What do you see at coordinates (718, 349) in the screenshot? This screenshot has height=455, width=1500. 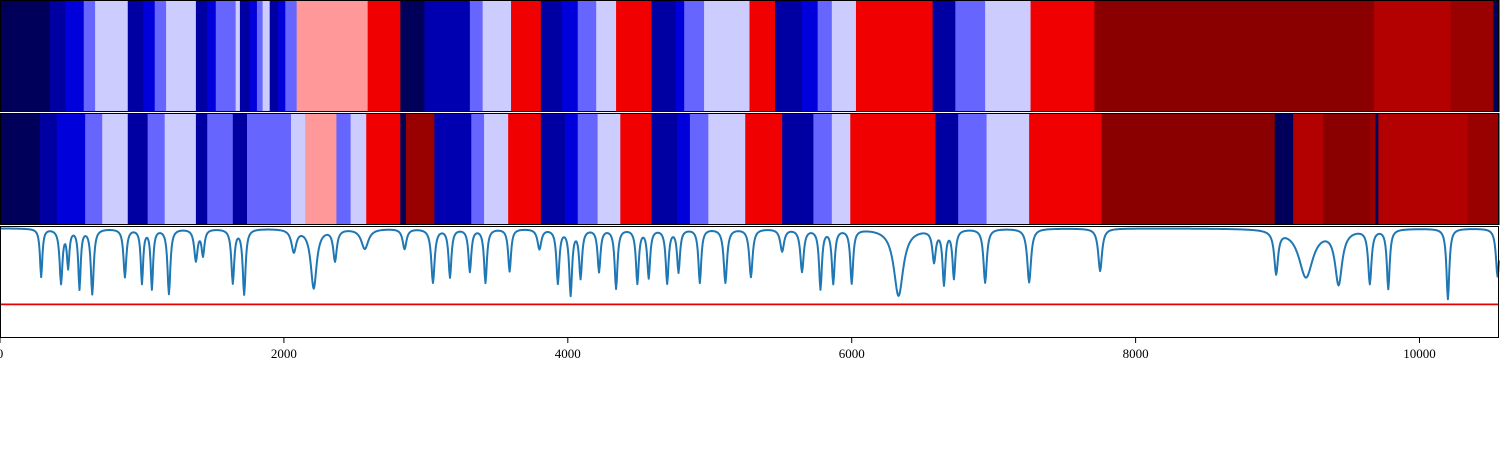 I see `x-axis: 0 2000 4000 6000 8000 10000` at bounding box center [718, 349].